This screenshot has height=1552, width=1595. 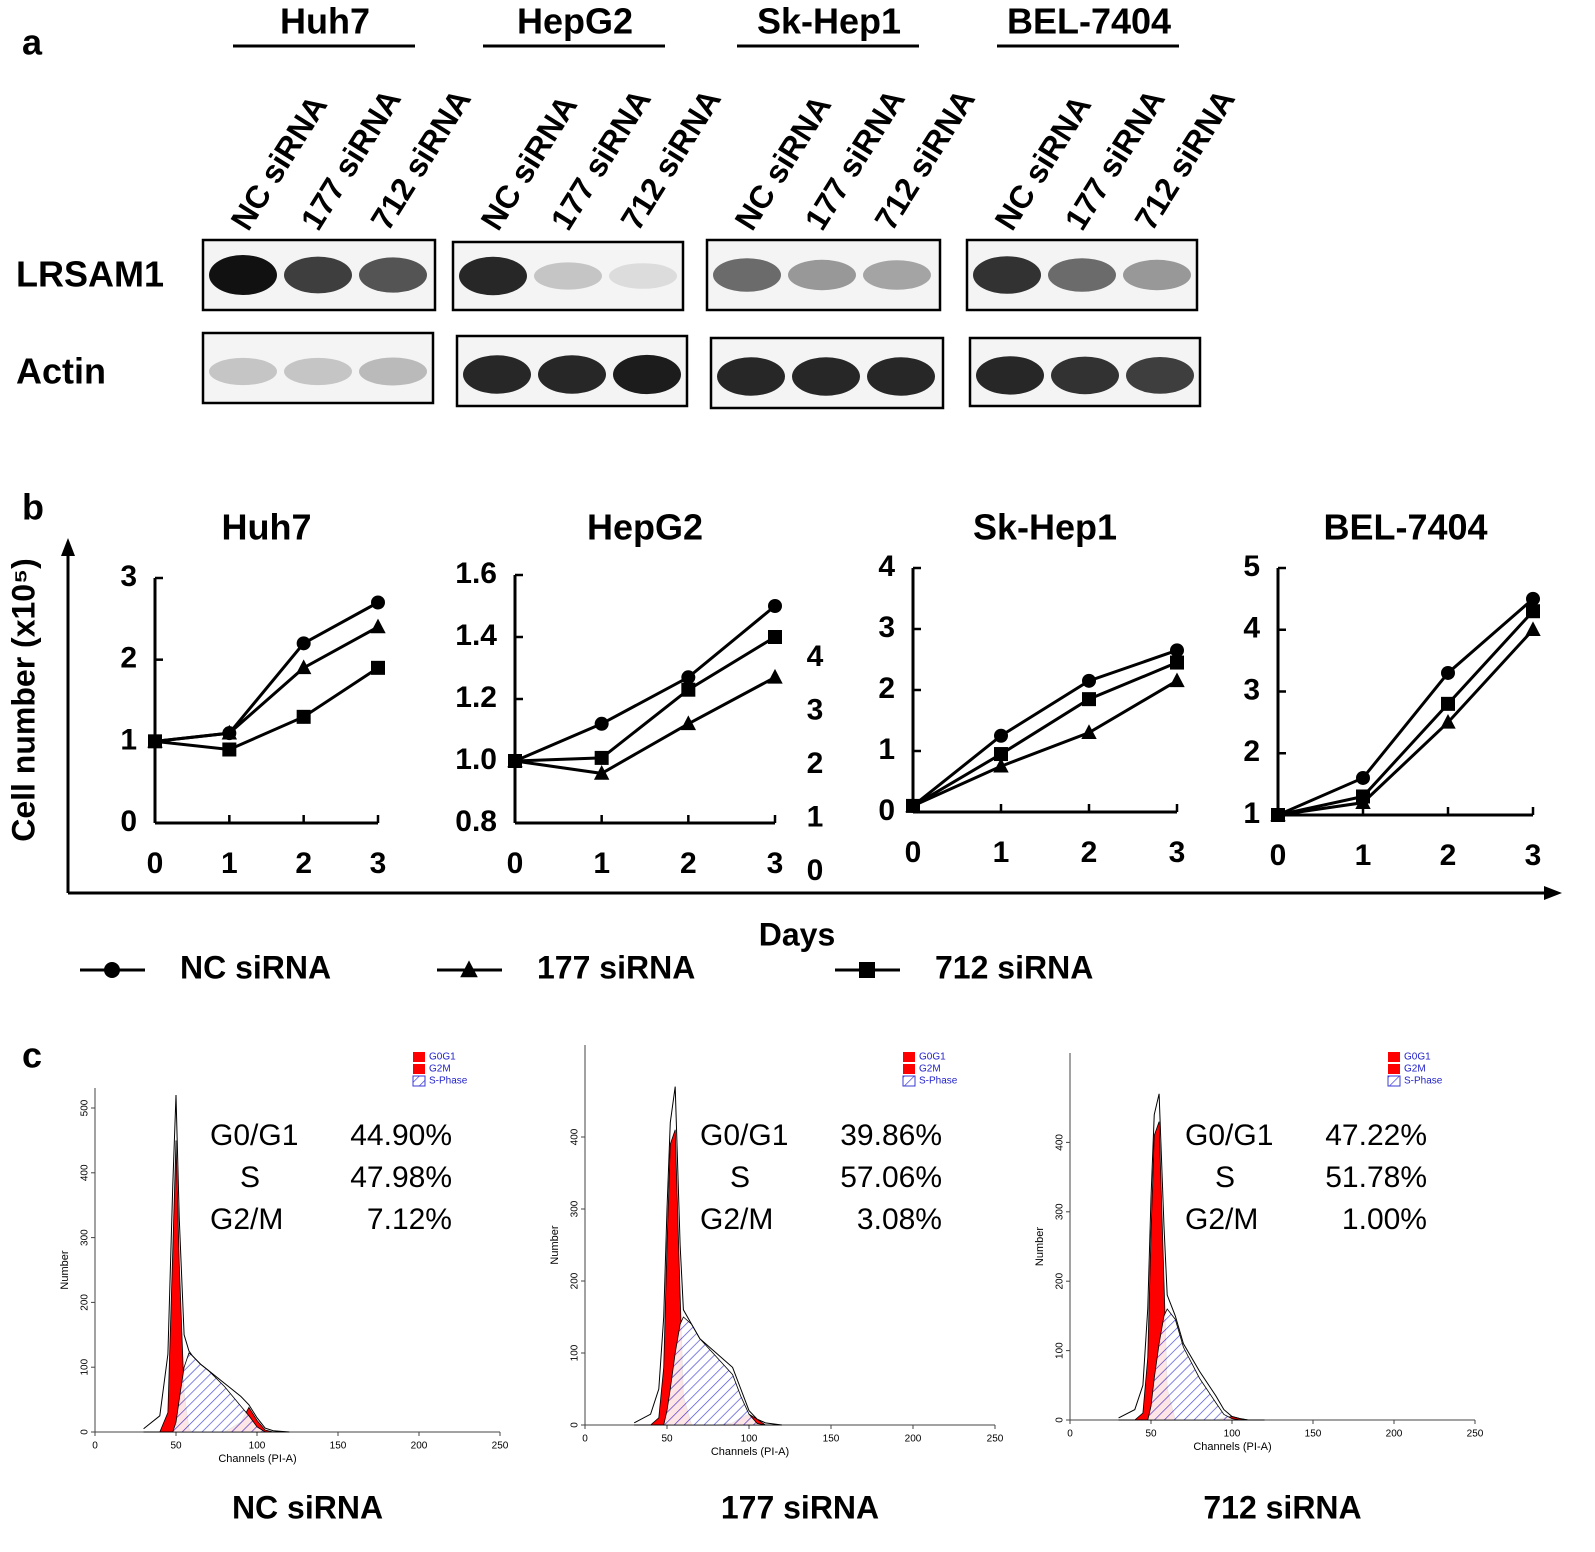 What do you see at coordinates (815, 870) in the screenshot?
I see `y2-tick-label: 0` at bounding box center [815, 870].